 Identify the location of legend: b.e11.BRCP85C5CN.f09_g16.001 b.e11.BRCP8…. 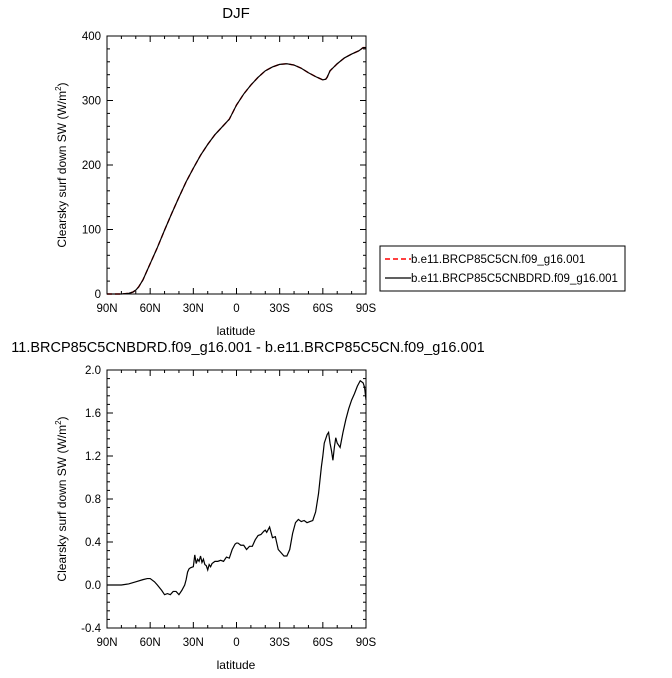
(502, 268).